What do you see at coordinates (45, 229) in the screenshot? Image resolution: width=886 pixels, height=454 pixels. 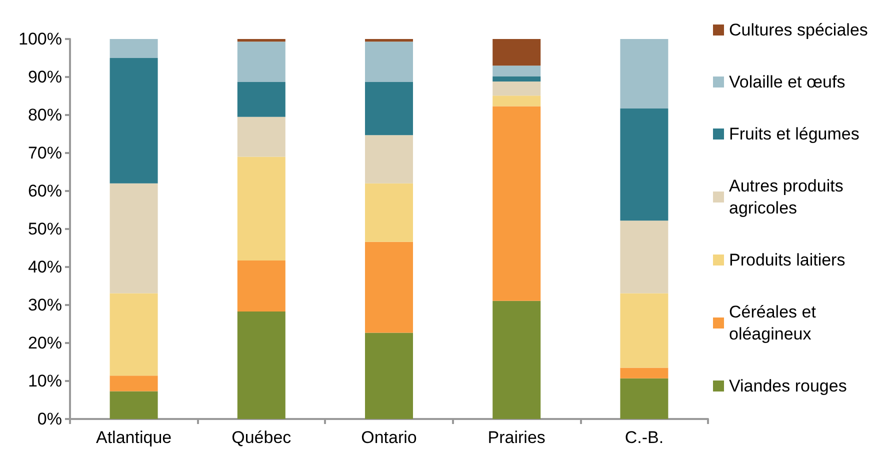 I see `y-tick-label: 50%` at bounding box center [45, 229].